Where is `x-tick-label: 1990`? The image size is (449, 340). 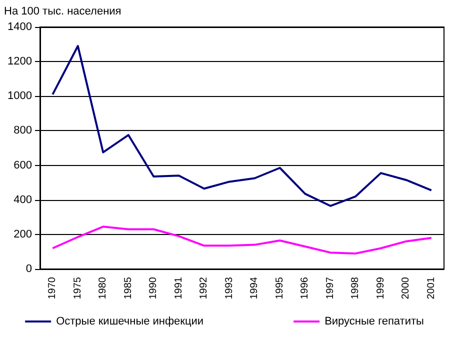 x-tick-label: 1990 is located at coordinates (154, 288).